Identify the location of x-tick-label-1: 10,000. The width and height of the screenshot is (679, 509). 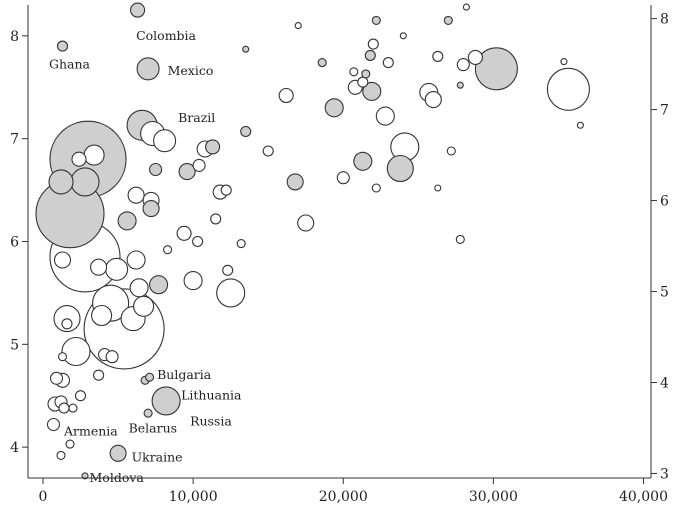
(193, 497).